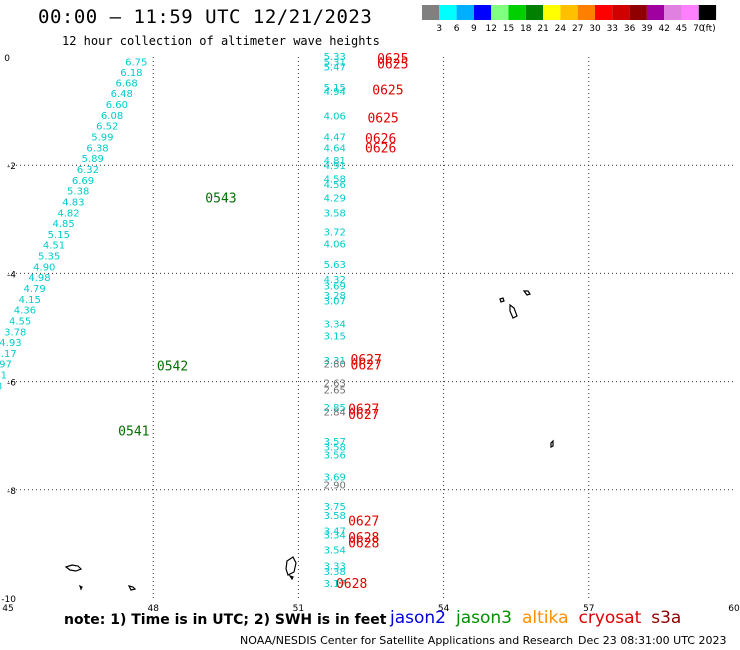 This screenshot has height=650, width=740. What do you see at coordinates (11, 167) in the screenshot?
I see `y-tick-label: -2` at bounding box center [11, 167].